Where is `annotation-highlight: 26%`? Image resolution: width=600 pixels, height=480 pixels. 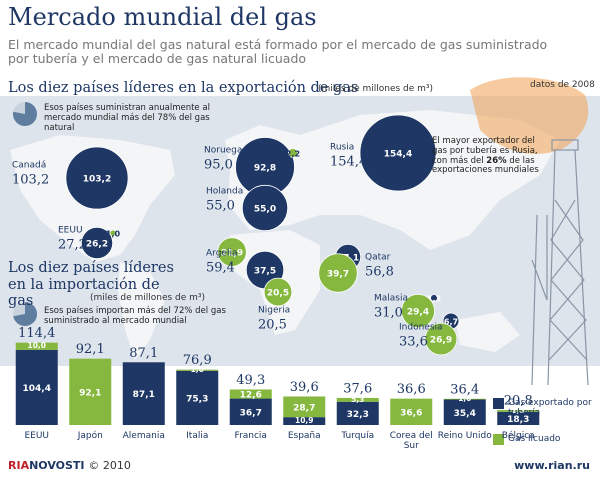 annotation-highlight: 26% is located at coordinates (496, 160).